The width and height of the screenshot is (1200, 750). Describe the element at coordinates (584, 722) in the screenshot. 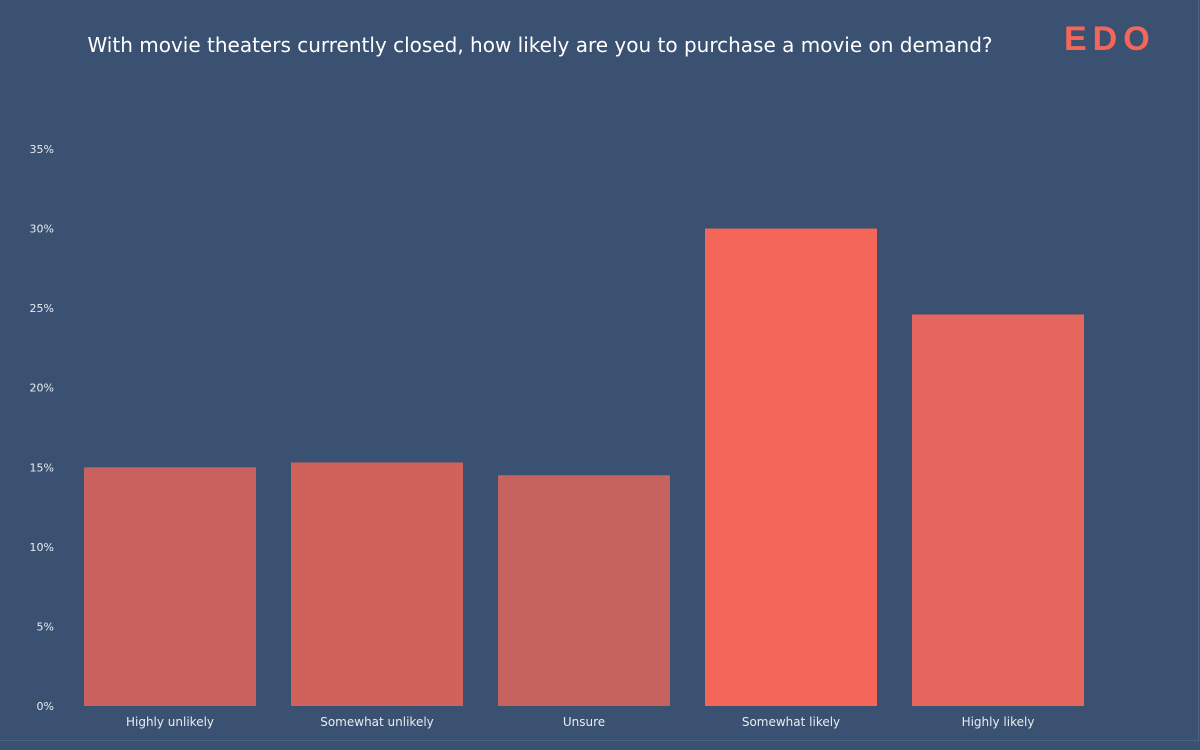

I see `x-category-label: Unsure` at that location.